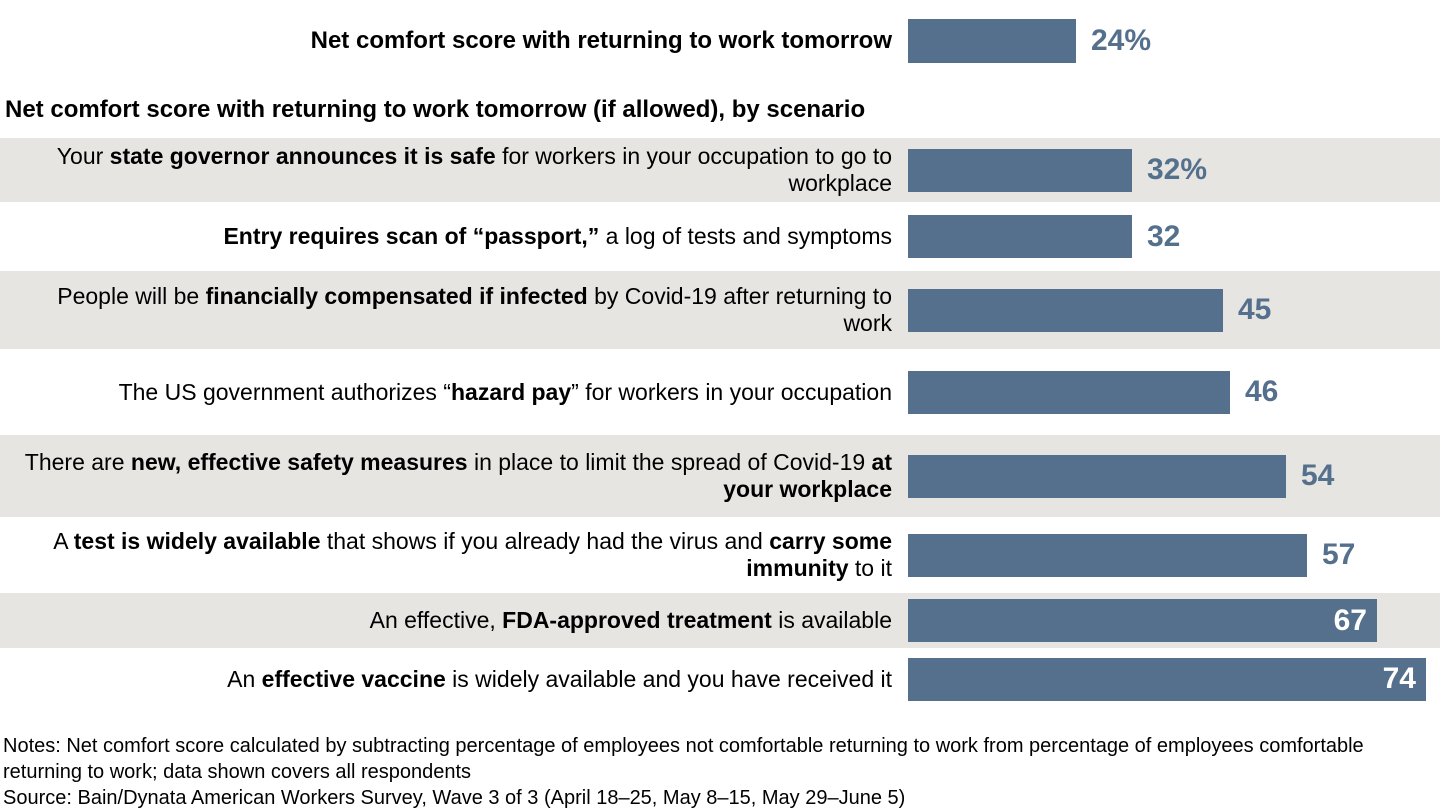  I want to click on row-value: 74, so click(1399, 678).